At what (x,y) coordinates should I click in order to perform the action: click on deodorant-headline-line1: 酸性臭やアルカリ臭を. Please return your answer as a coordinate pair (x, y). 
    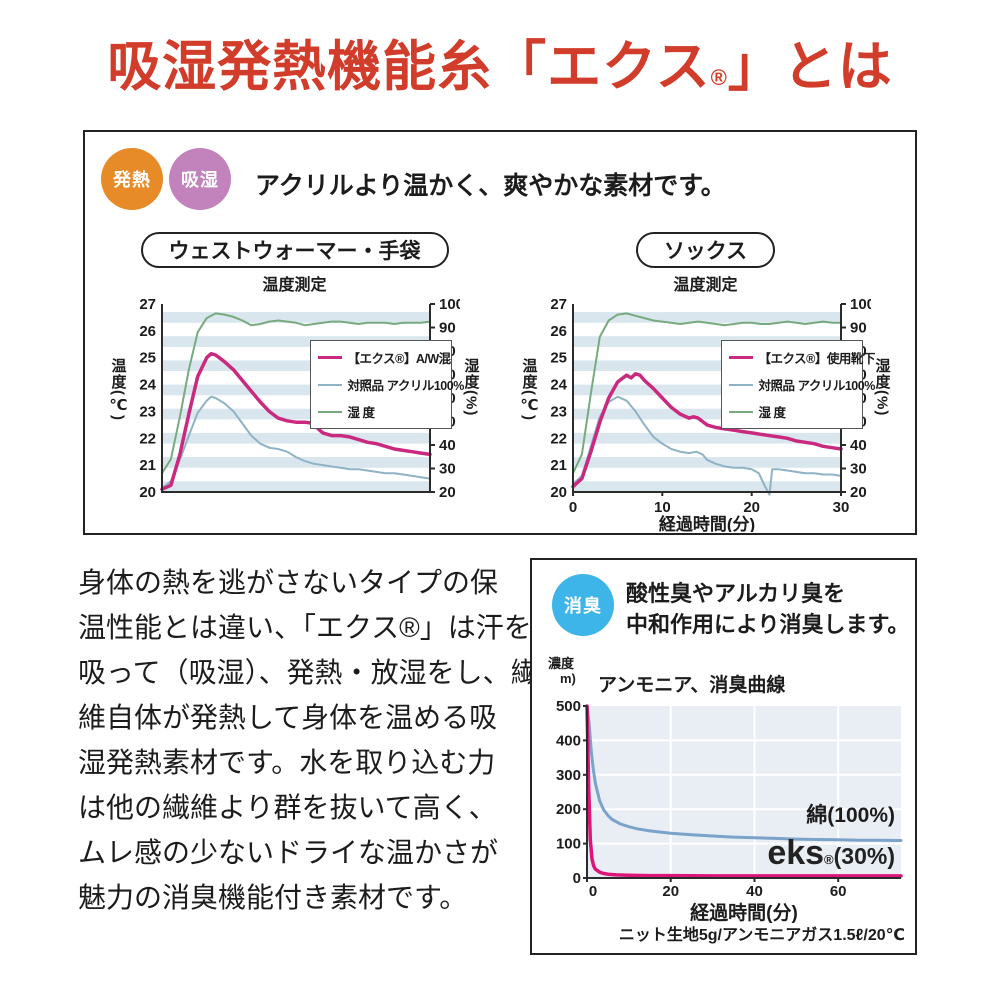
    Looking at the image, I should click on (736, 593).